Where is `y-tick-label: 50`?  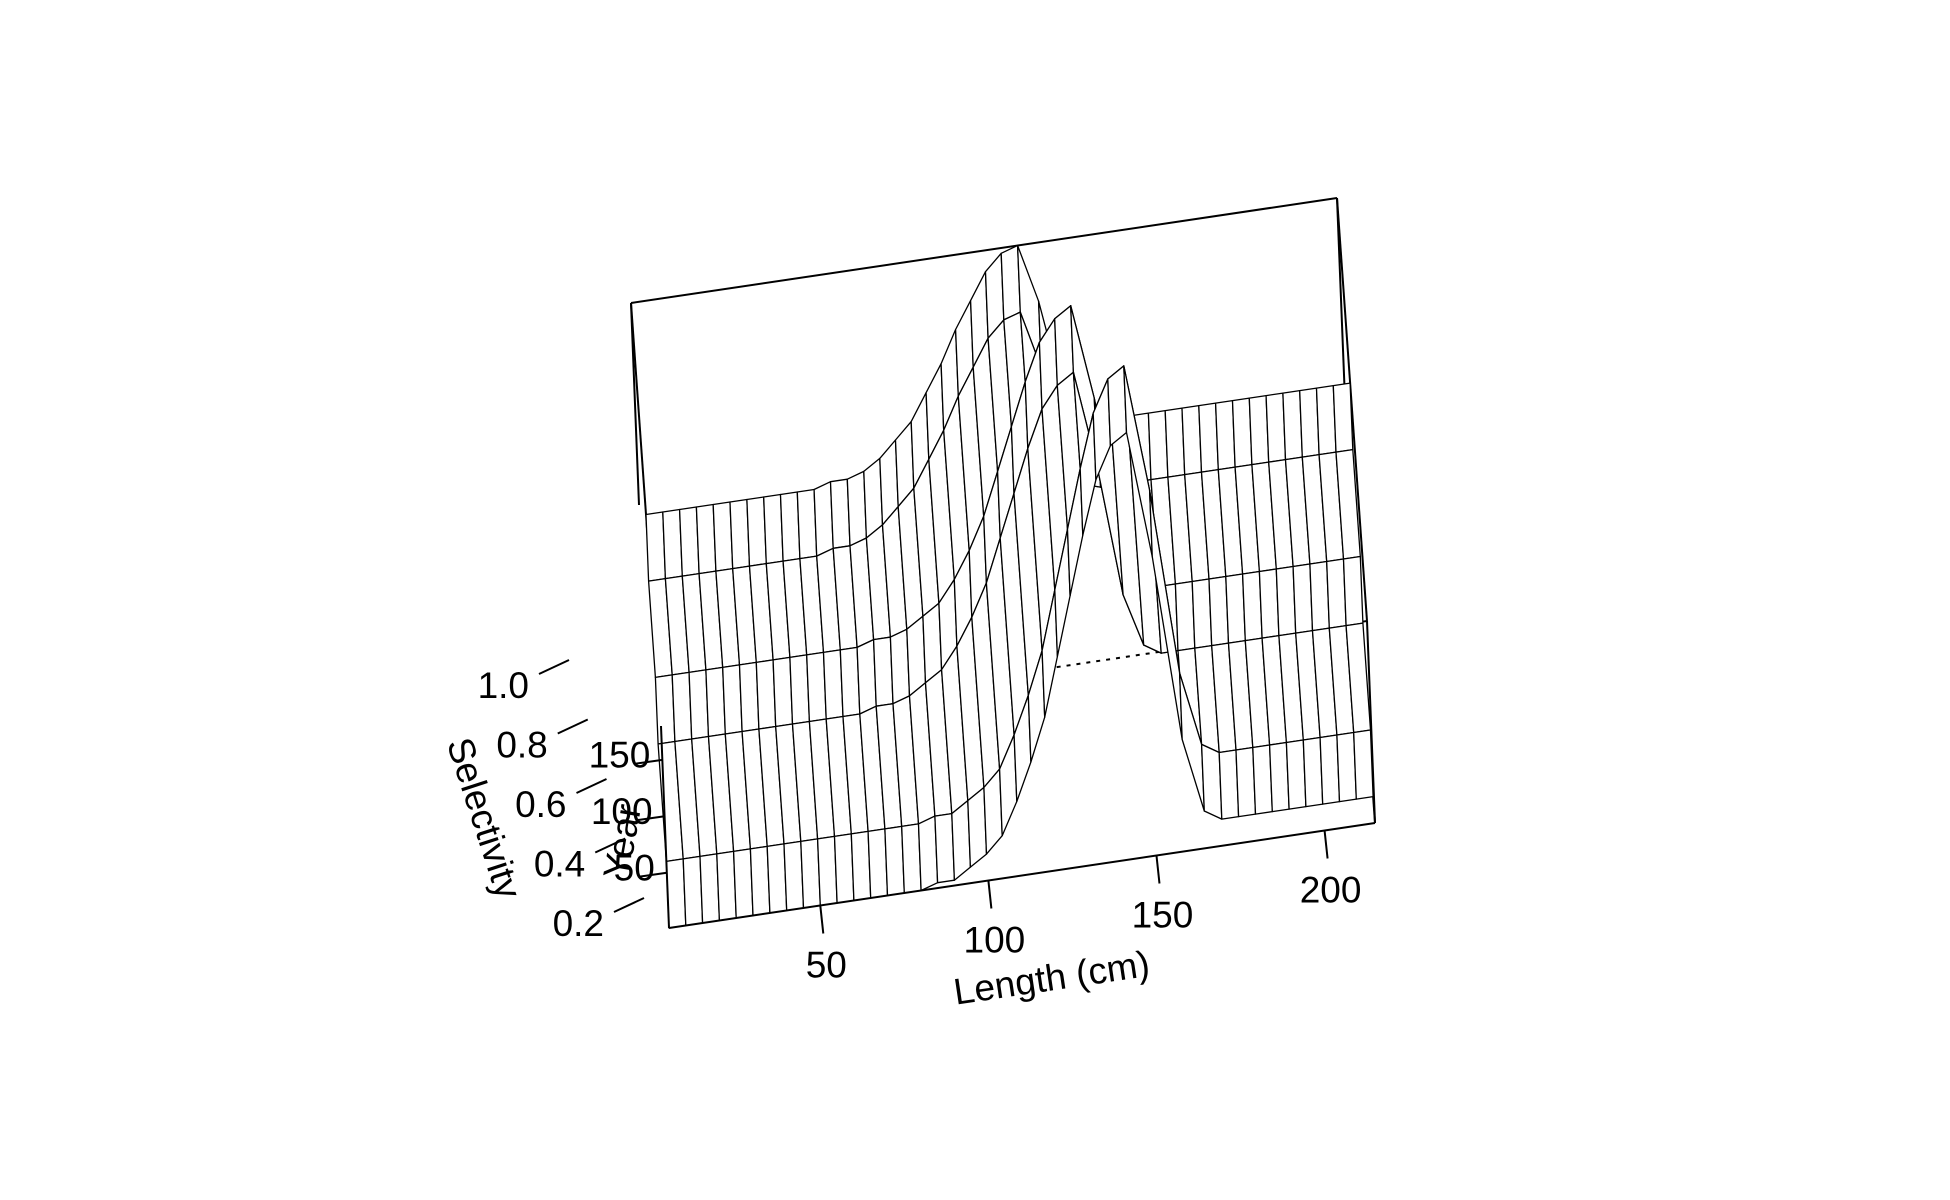
y-tick-label: 50 is located at coordinates (634, 867).